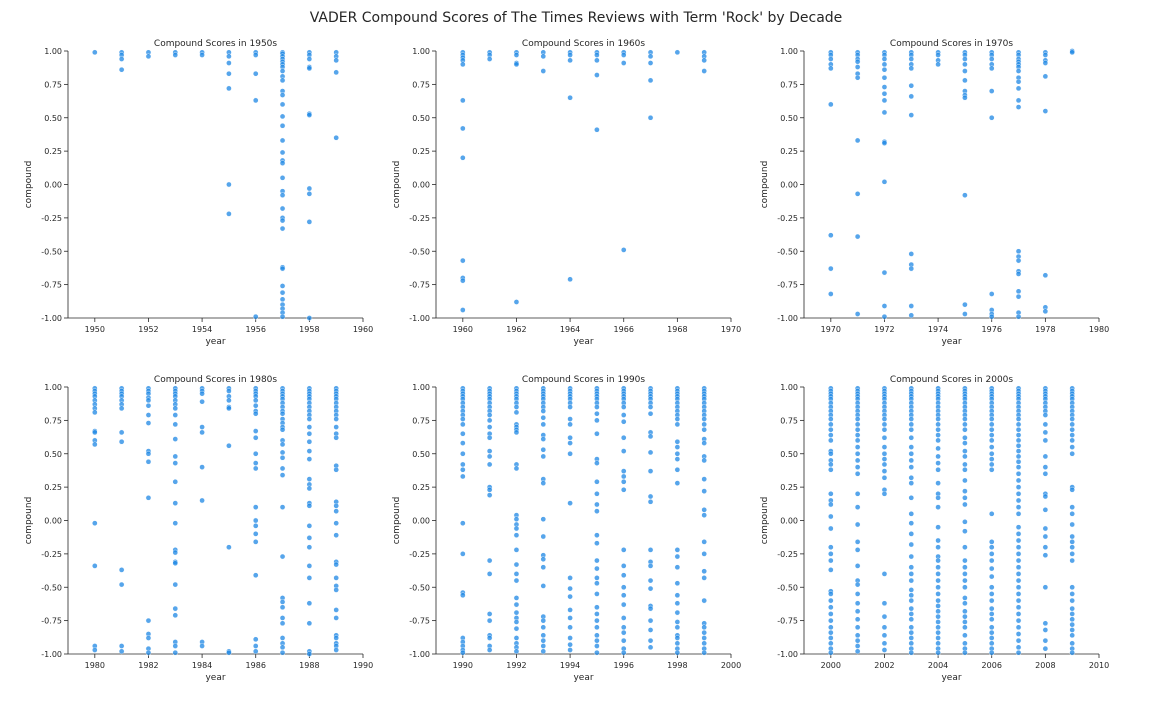 This screenshot has height=720, width=1152. What do you see at coordinates (951, 342) in the screenshot?
I see `x-axis-label: year` at bounding box center [951, 342].